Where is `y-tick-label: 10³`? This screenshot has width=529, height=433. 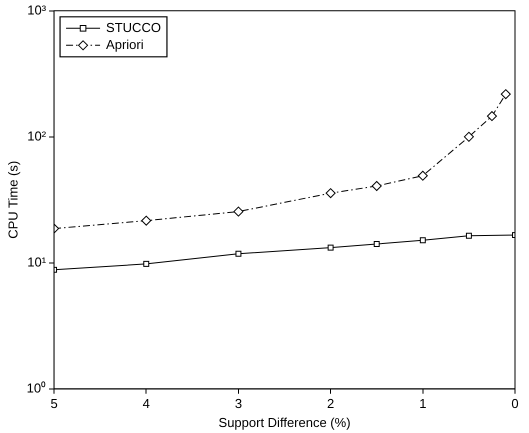 y-tick-label: 10³ is located at coordinates (37, 10).